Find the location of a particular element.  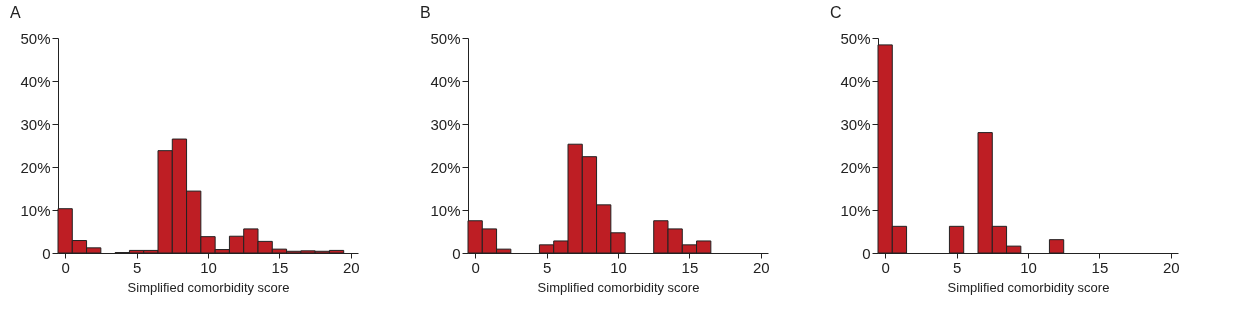

chart-title: A is located at coordinates (15, 12).